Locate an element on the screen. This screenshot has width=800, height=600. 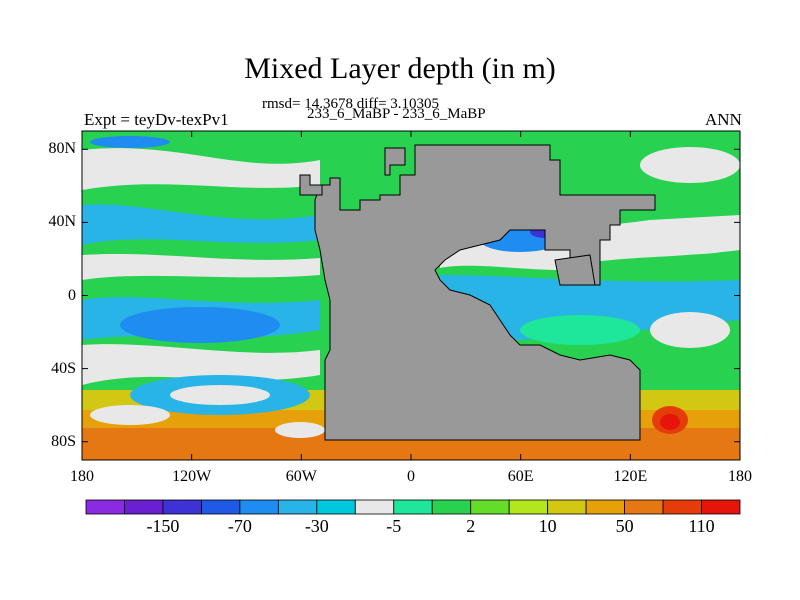
stats-text: rmsd= 14.3678 diff= 3.10305 is located at coordinates (351, 104).